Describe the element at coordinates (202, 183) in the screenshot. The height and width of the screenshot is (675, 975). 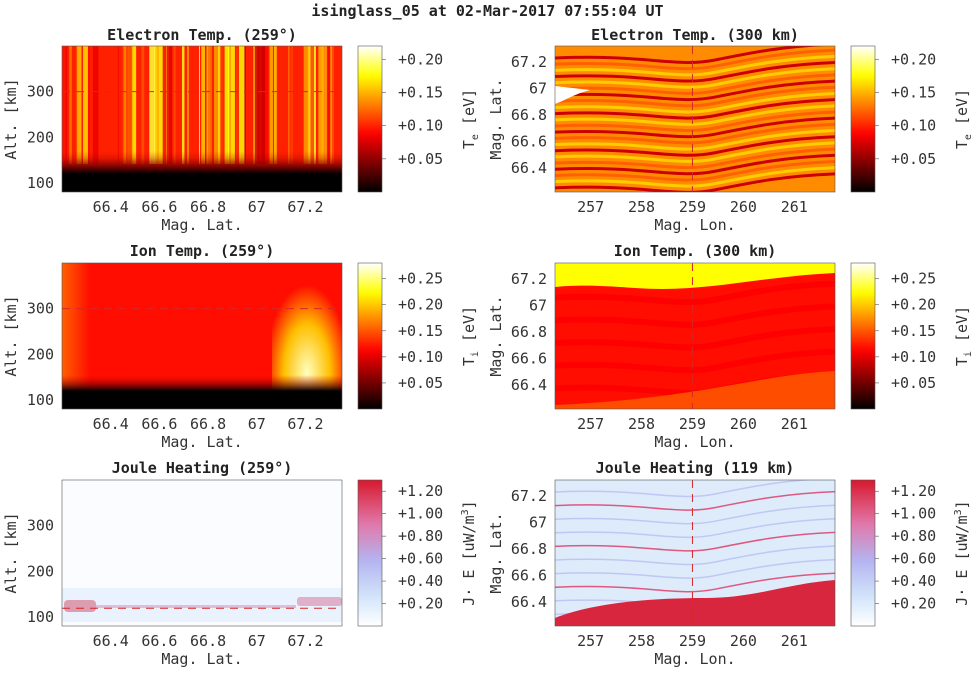
I see `heatmap-dark-floor` at that location.